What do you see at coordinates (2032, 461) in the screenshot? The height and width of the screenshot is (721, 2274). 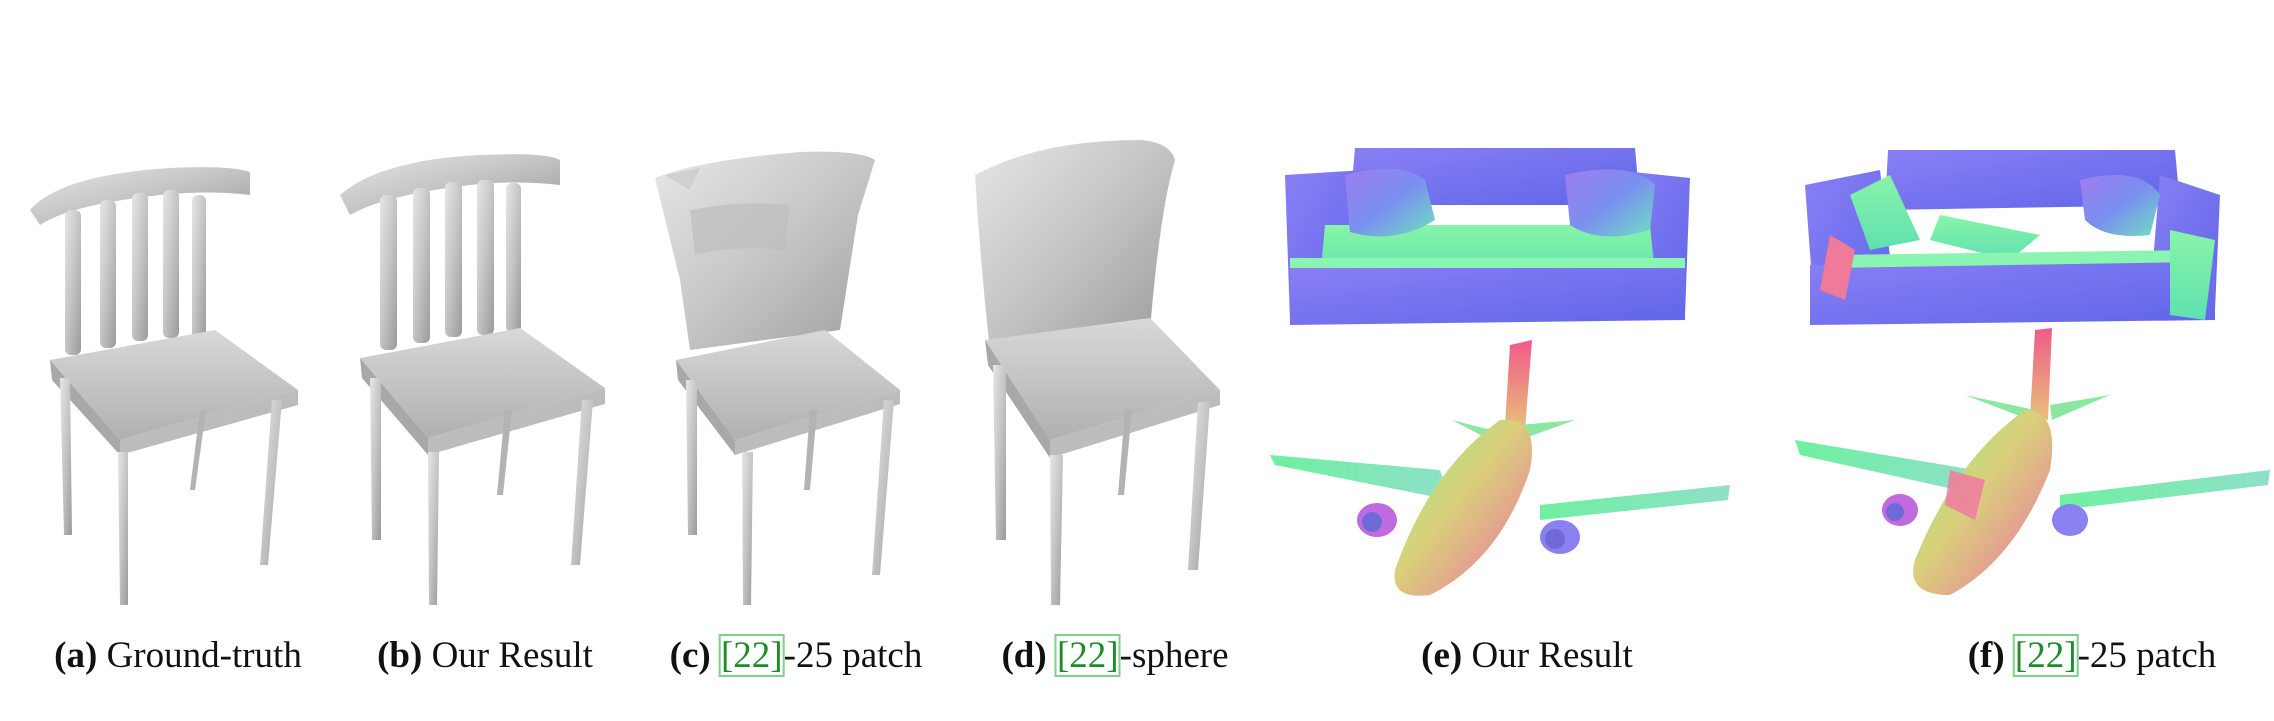 I see `airplane-25-patch` at bounding box center [2032, 461].